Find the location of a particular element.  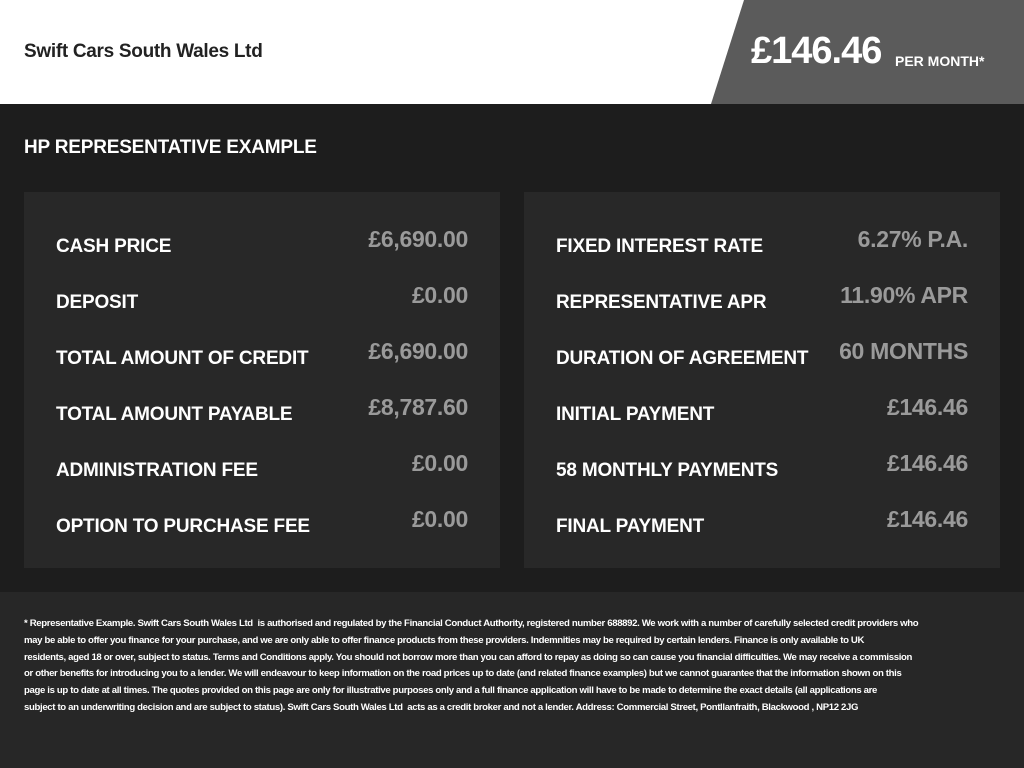

finance-row: FINAL PAYMENT £146.46 is located at coordinates (762, 522).